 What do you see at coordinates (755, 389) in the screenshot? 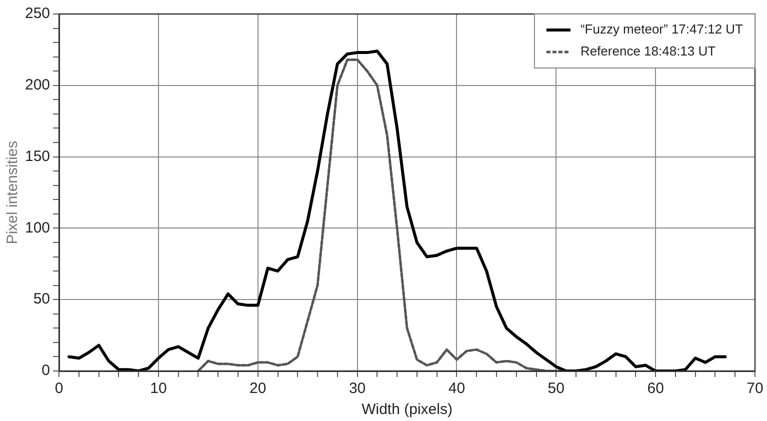
I see `x-tick-label: 70` at bounding box center [755, 389].